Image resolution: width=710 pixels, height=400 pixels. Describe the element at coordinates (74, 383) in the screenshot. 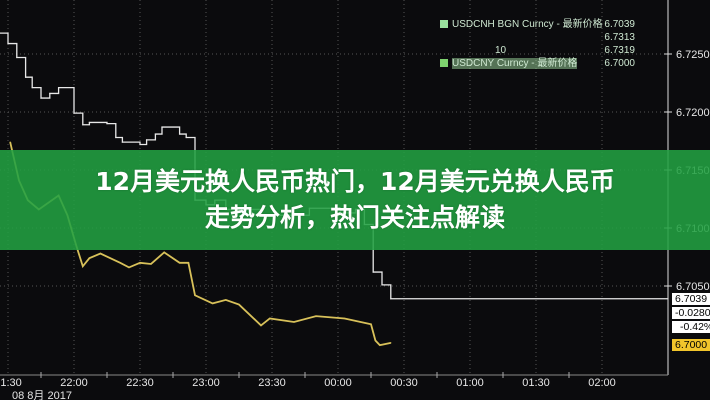

I see `x-tick-label: 22:00` at that location.